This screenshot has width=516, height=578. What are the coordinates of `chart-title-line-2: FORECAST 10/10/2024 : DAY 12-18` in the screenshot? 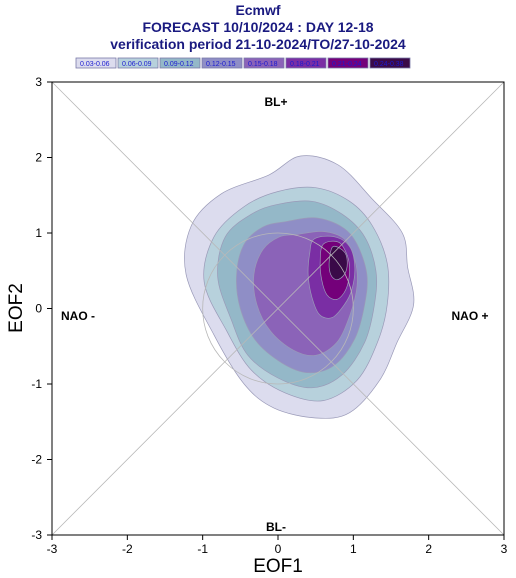 It's located at (257, 27).